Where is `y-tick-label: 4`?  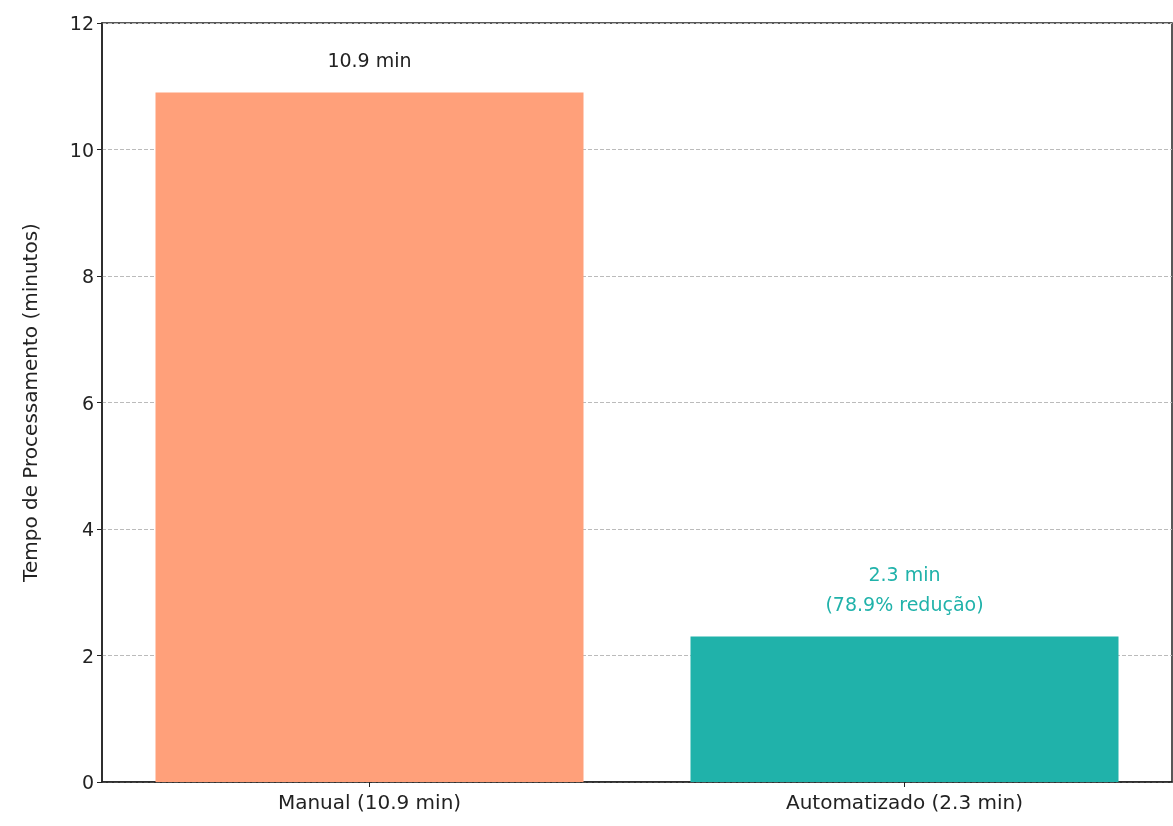
y-tick-label: 4 is located at coordinates (87, 529).